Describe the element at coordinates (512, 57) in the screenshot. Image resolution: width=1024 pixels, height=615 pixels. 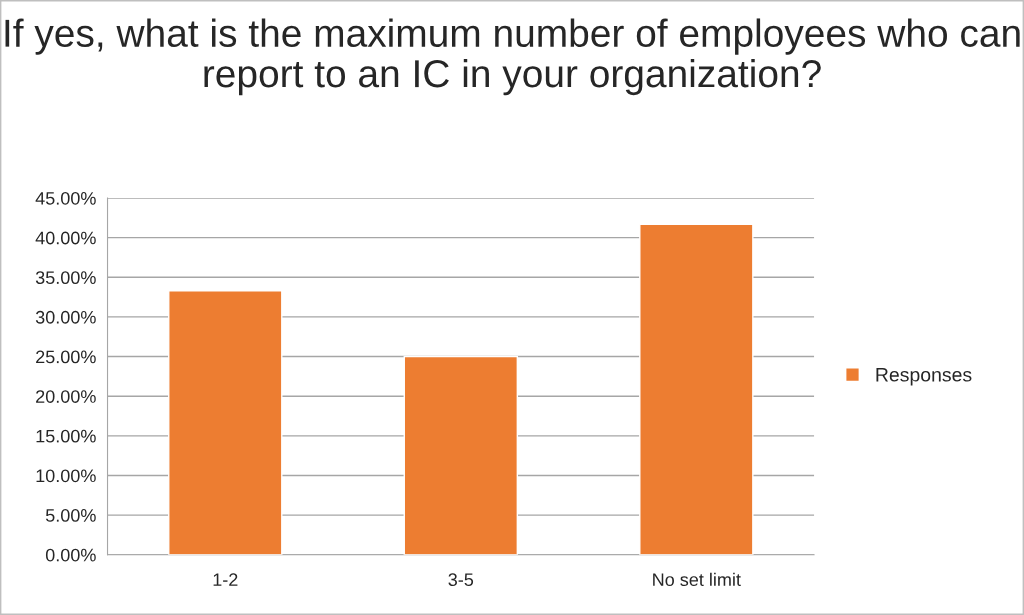
I see `chart-title: If yes, what is the maximum number of employees who can report to an IC in your organization?` at that location.